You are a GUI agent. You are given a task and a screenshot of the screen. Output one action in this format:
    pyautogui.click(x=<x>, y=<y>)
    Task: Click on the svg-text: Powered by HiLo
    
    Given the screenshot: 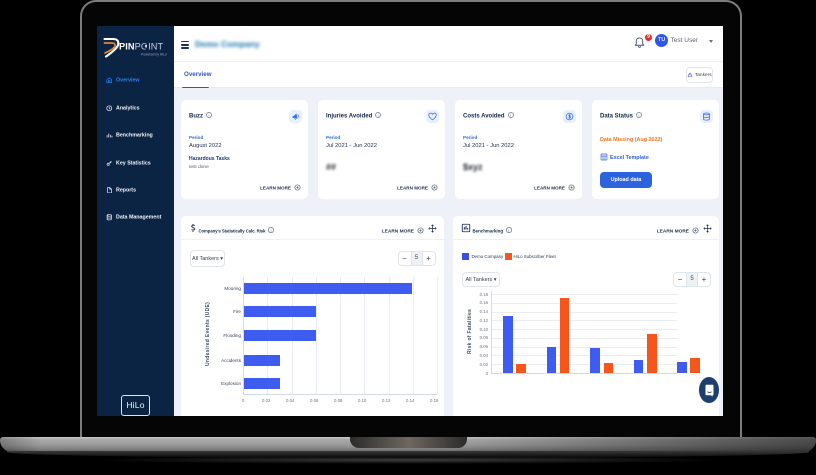 What is the action you would take?
    pyautogui.click(x=154, y=55)
    